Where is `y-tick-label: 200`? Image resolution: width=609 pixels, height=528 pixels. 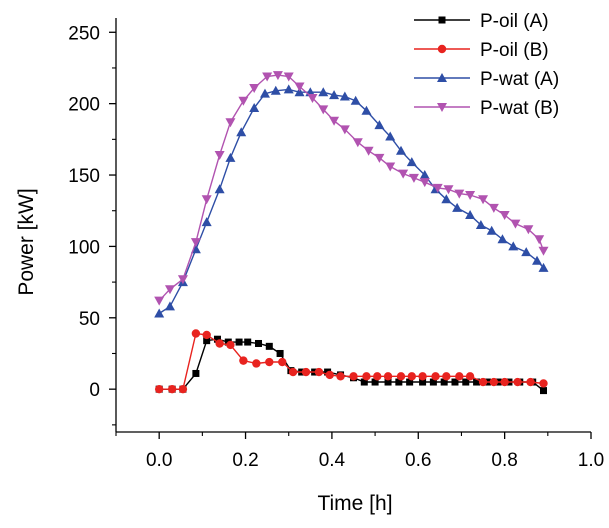
y-tick-label: 200 is located at coordinates (84, 105).